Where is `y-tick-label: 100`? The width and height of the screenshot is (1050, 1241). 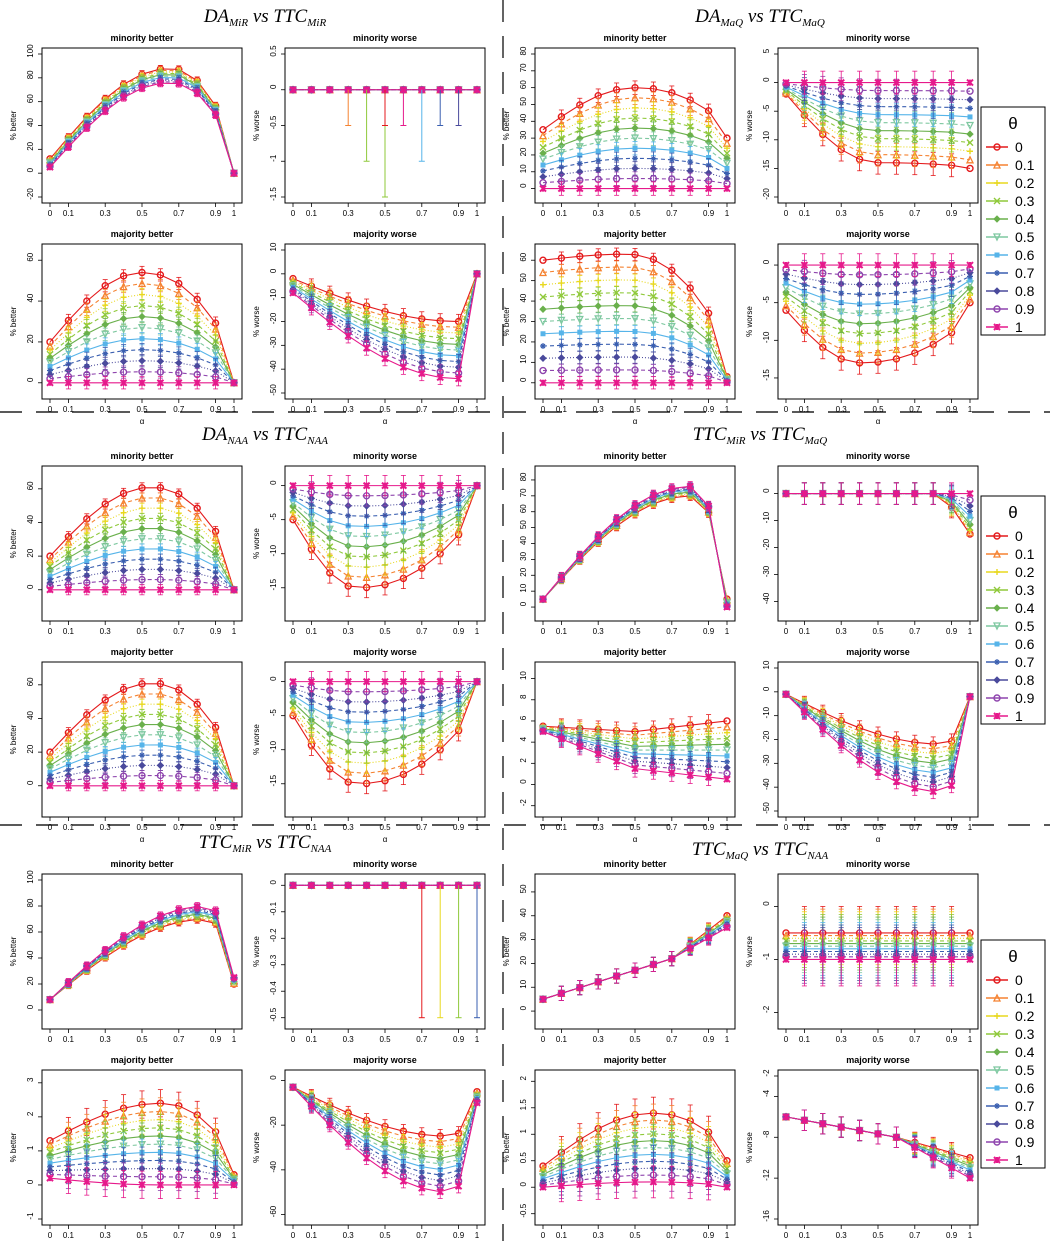
y-tick-label: 100 is located at coordinates (30, 51).